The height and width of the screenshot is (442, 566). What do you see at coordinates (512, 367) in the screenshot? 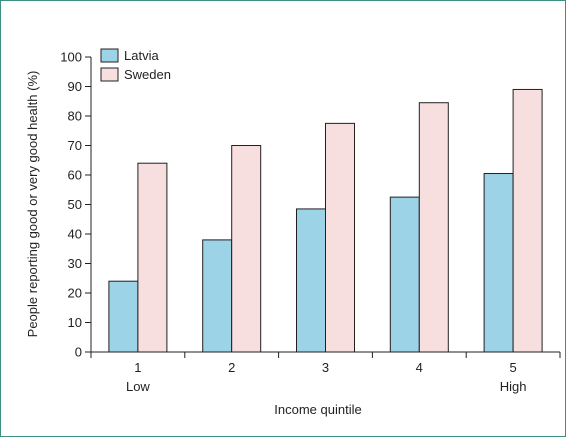
I see `x-tick-label-5: 5` at bounding box center [512, 367].